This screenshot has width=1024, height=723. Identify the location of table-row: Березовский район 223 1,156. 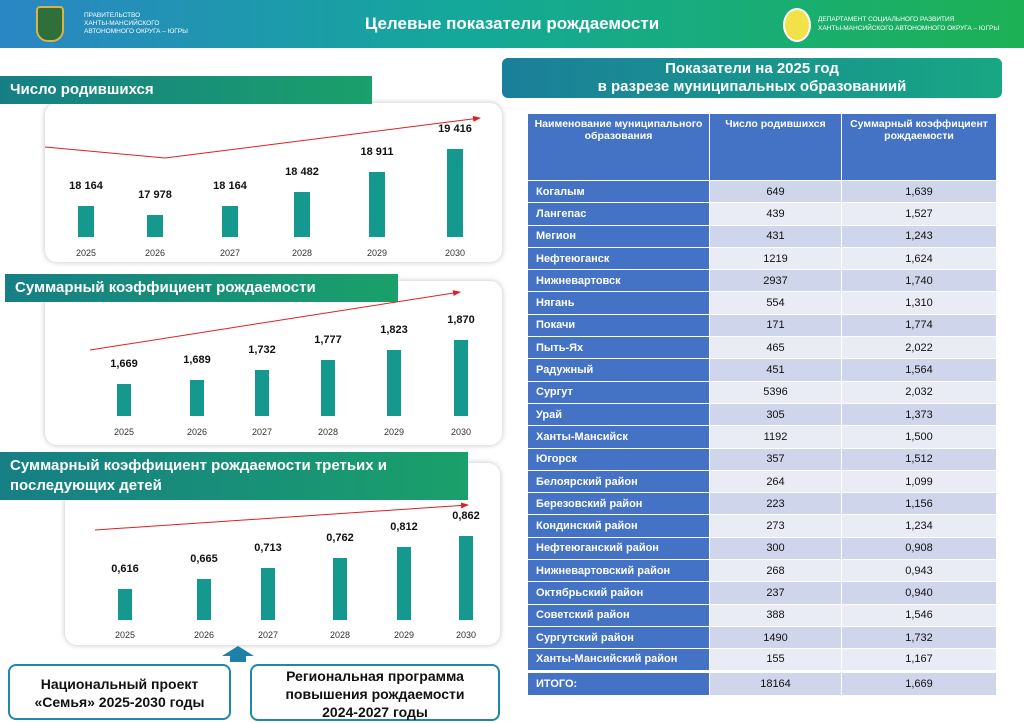
(762, 504).